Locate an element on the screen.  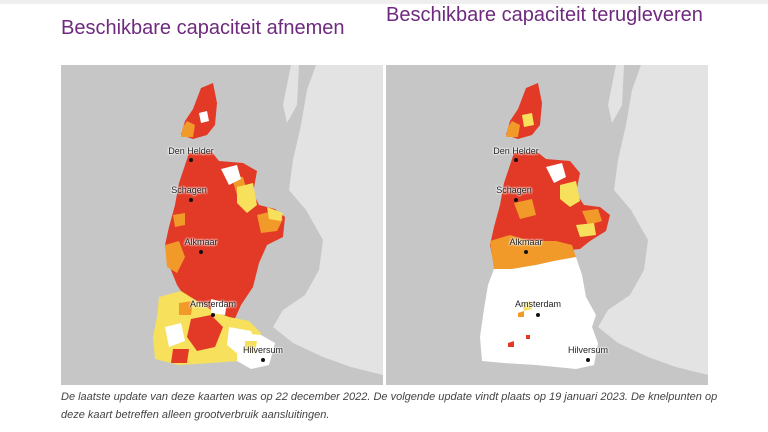
map-title-afnemen: Beschikbare capaciteit afnemen is located at coordinates (203, 28).